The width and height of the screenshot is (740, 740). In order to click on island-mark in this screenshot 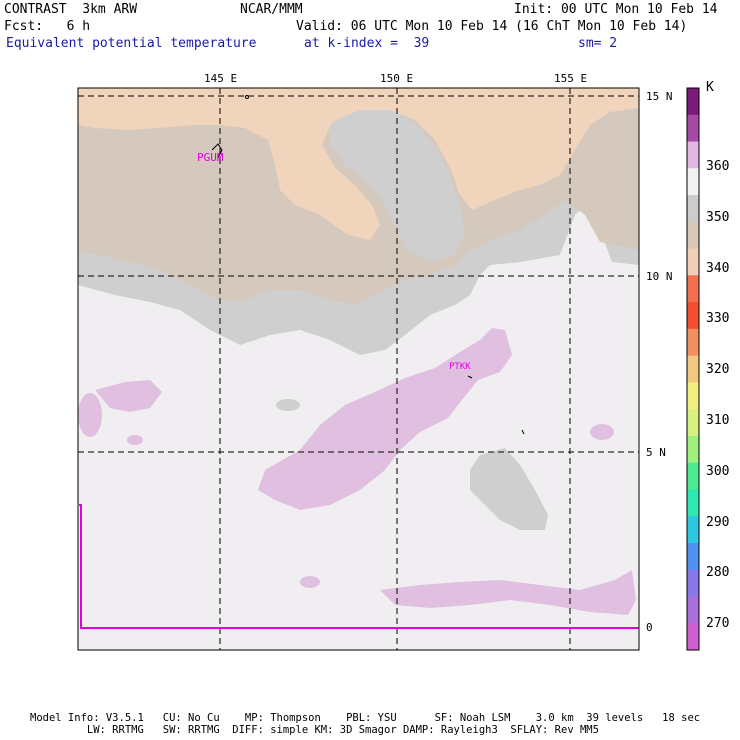, I will do `click(247, 97)`.